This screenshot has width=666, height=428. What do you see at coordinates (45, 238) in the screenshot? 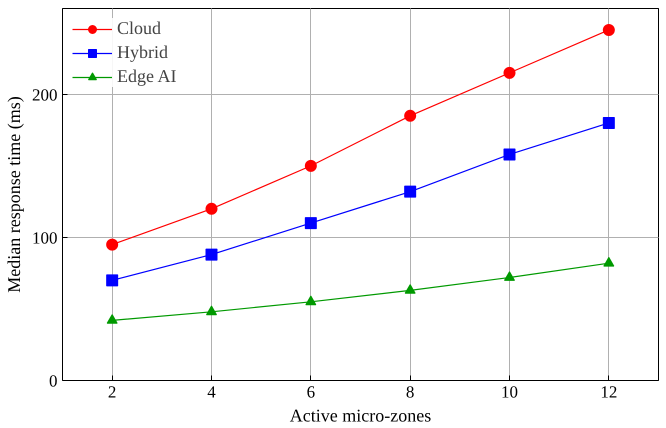
I see `y-tick-label: 100` at bounding box center [45, 238].